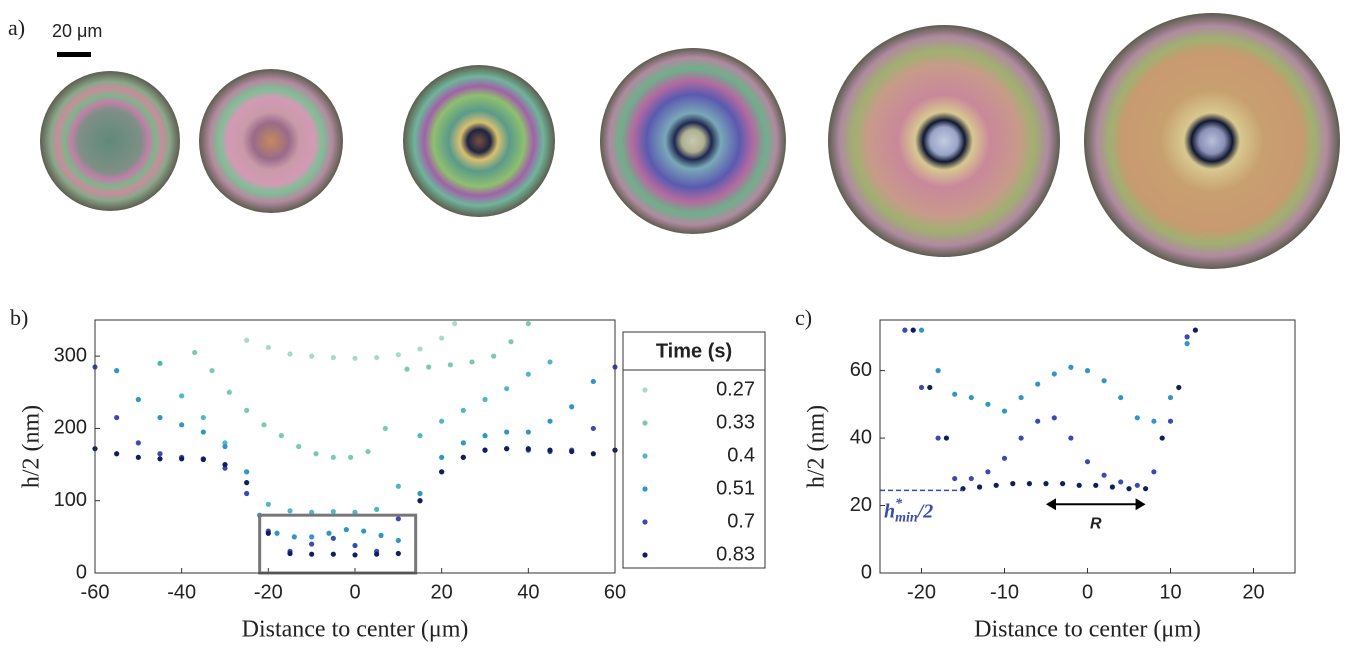 The image size is (1356, 652). Describe the element at coordinates (735, 488) in the screenshot. I see `legend-label: 0.51` at that location.